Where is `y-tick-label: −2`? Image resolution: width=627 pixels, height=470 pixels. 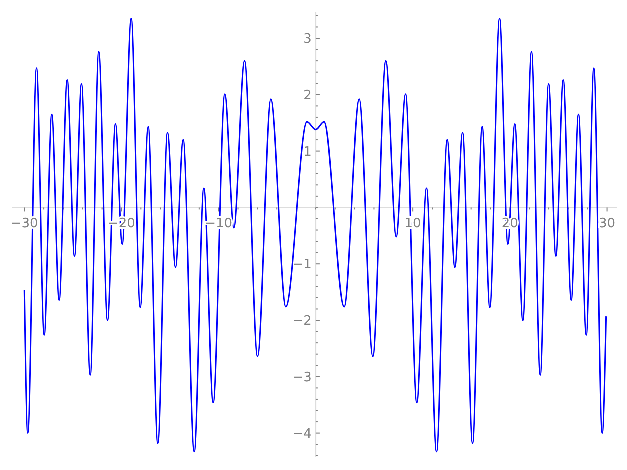 y-tick-label: −2 is located at coordinates (302, 322).